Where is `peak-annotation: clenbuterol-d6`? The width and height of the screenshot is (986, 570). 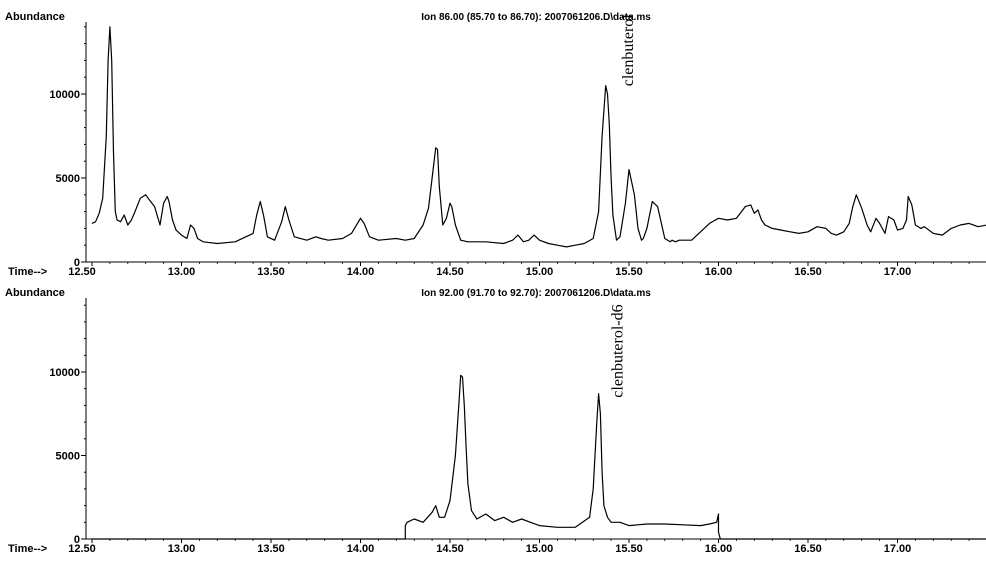
peak-annotation: clenbuterol-d6 is located at coordinates (617, 350).